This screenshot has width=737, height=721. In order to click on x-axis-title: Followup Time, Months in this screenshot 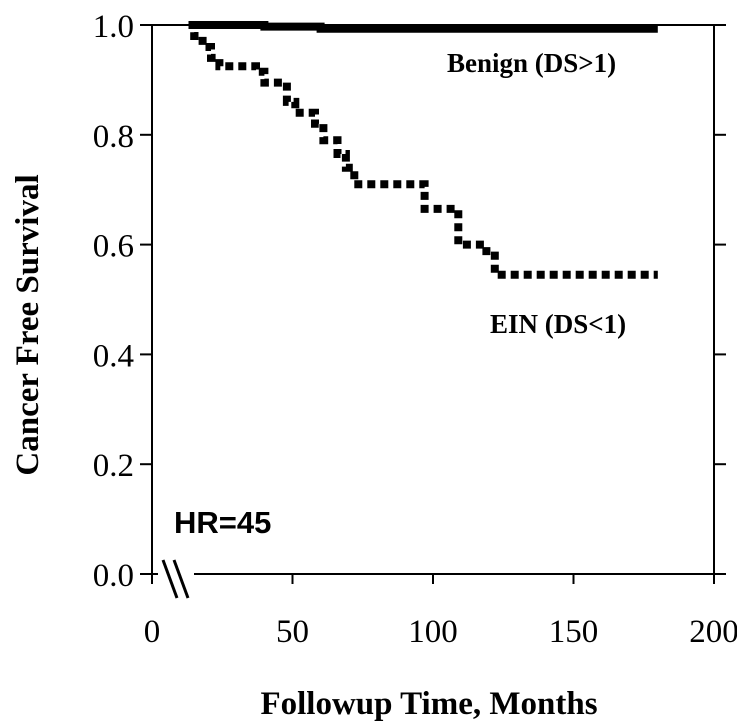, I will do `click(428, 703)`.